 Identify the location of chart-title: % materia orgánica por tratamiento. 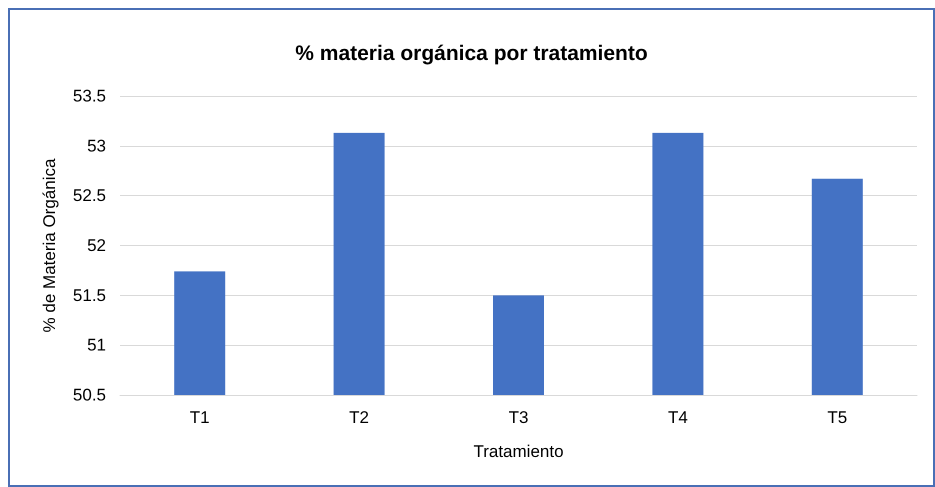
(471, 53).